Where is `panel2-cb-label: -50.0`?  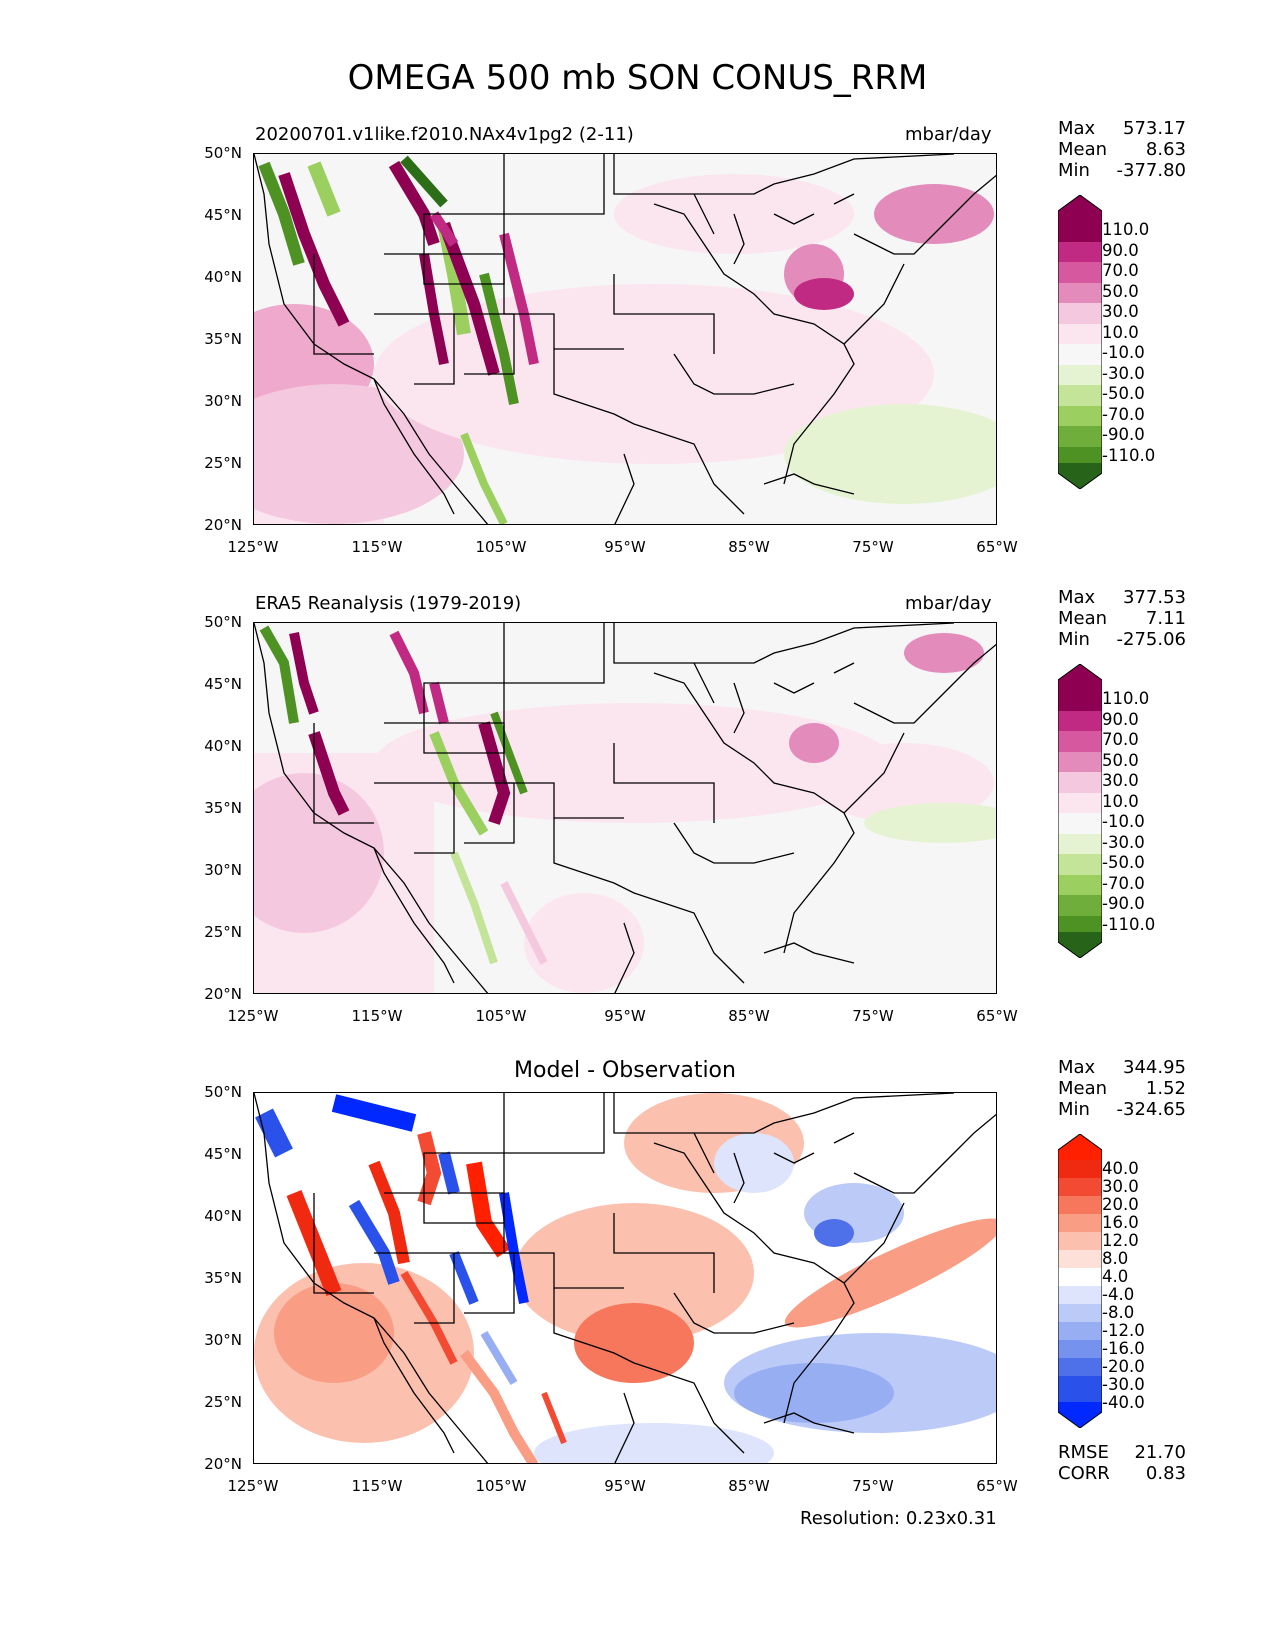
panel2-cb-label: -50.0 is located at coordinates (1123, 862).